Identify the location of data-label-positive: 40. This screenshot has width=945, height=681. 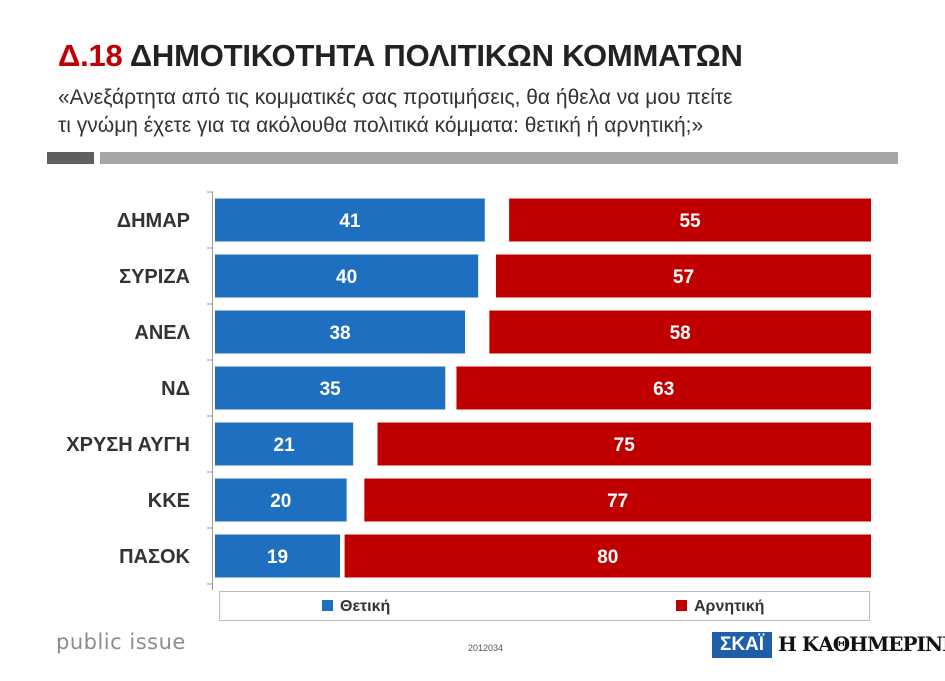
(346, 277).